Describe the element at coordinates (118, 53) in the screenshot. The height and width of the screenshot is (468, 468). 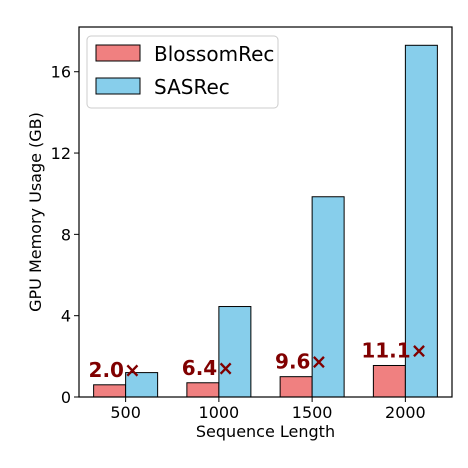
I see `legend-swatch-blossomrec` at that location.